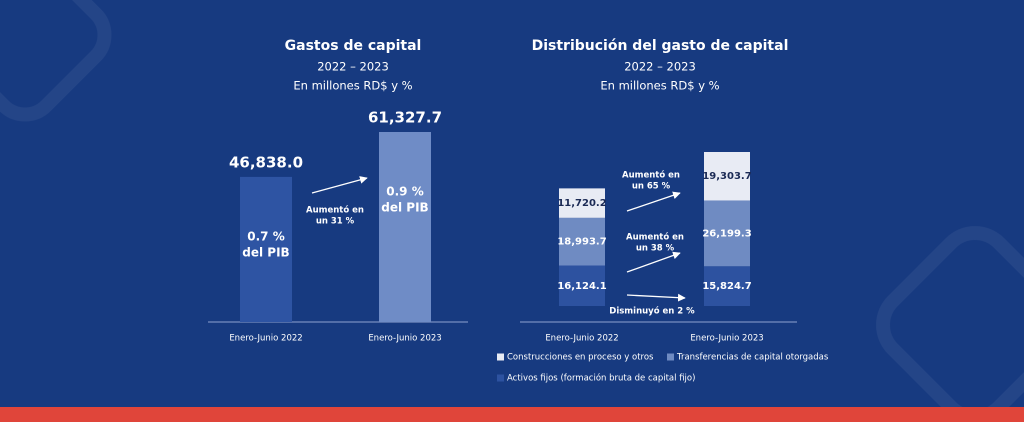 The width and height of the screenshot is (1024, 422). What do you see at coordinates (266, 162) in the screenshot?
I see `value-label: 46,838.0` at bounding box center [266, 162].